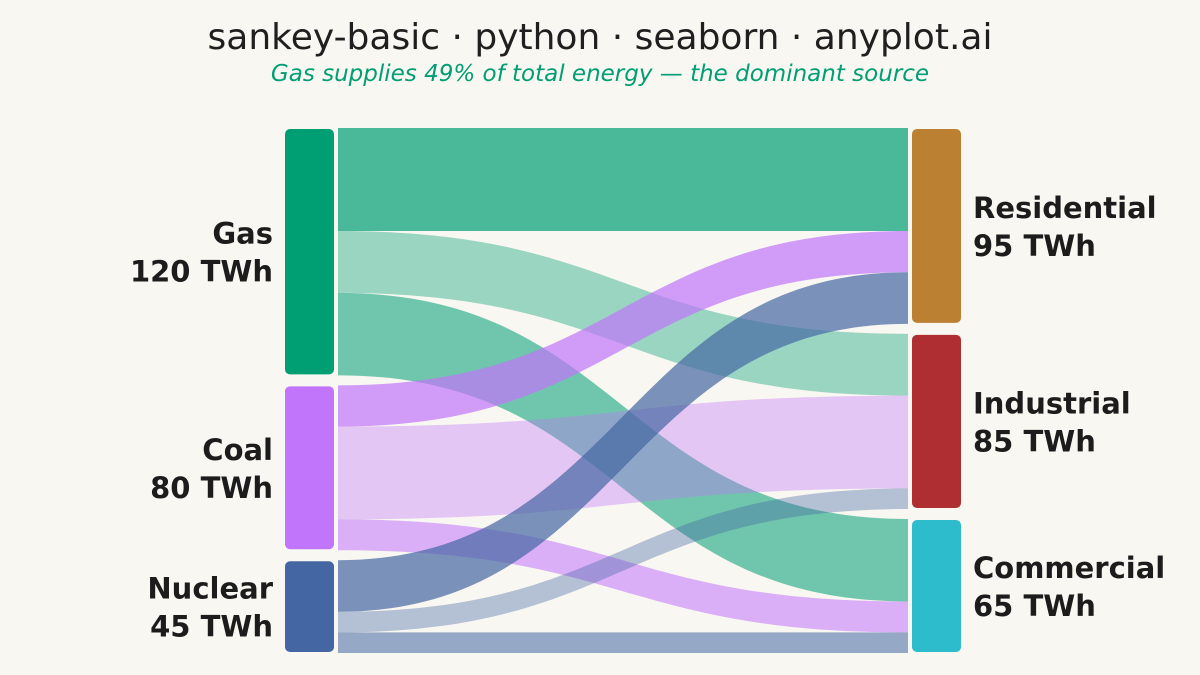  I want to click on node-label-nuclear: Nuclear, so click(210, 589).